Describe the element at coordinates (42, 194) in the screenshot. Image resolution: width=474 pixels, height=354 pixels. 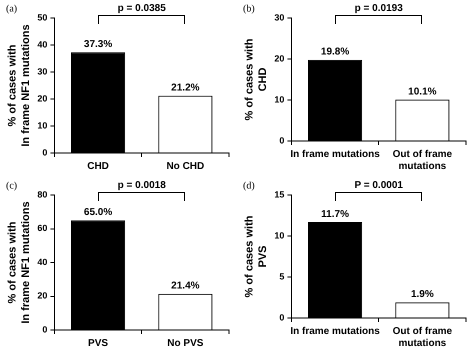
I see `y-tick-label: 80` at that location.